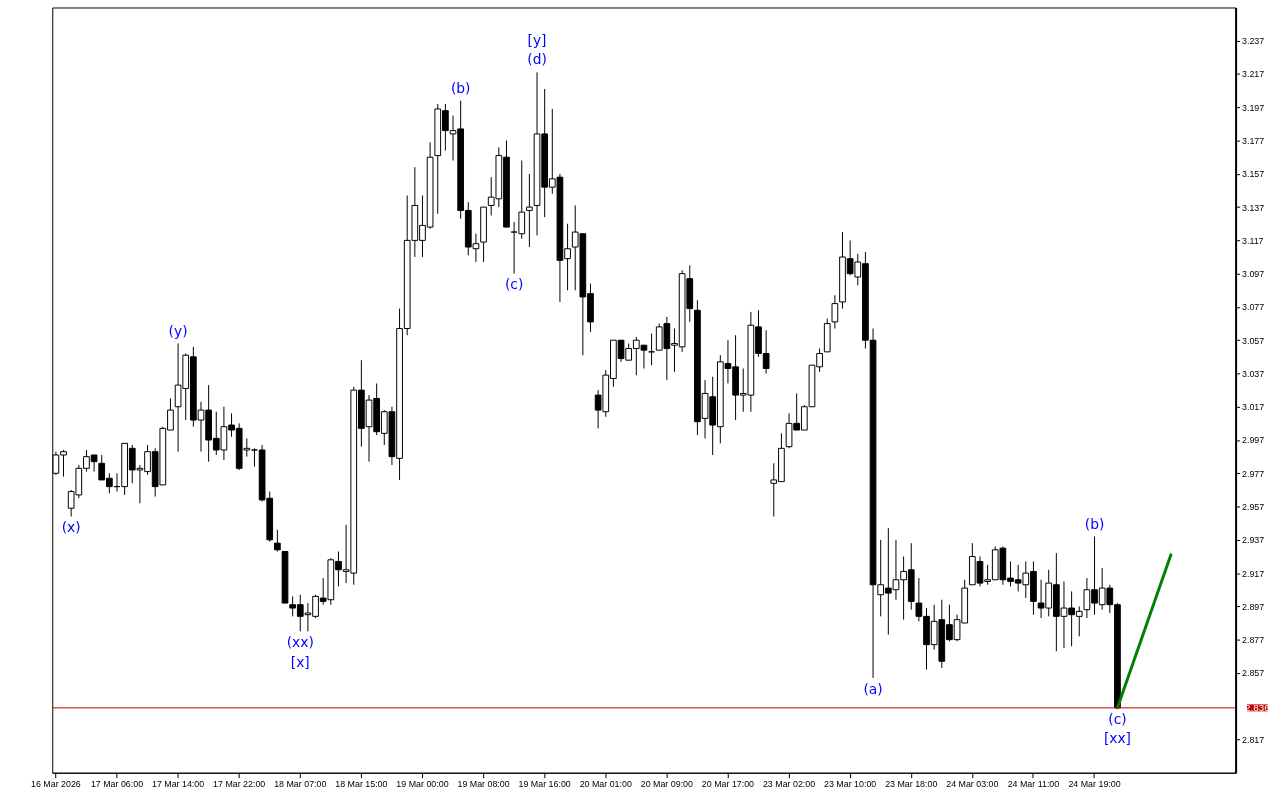 This screenshot has height=800, width=1280. What do you see at coordinates (1253, 739) in the screenshot?
I see `y-tick-label: 2.817` at bounding box center [1253, 739].